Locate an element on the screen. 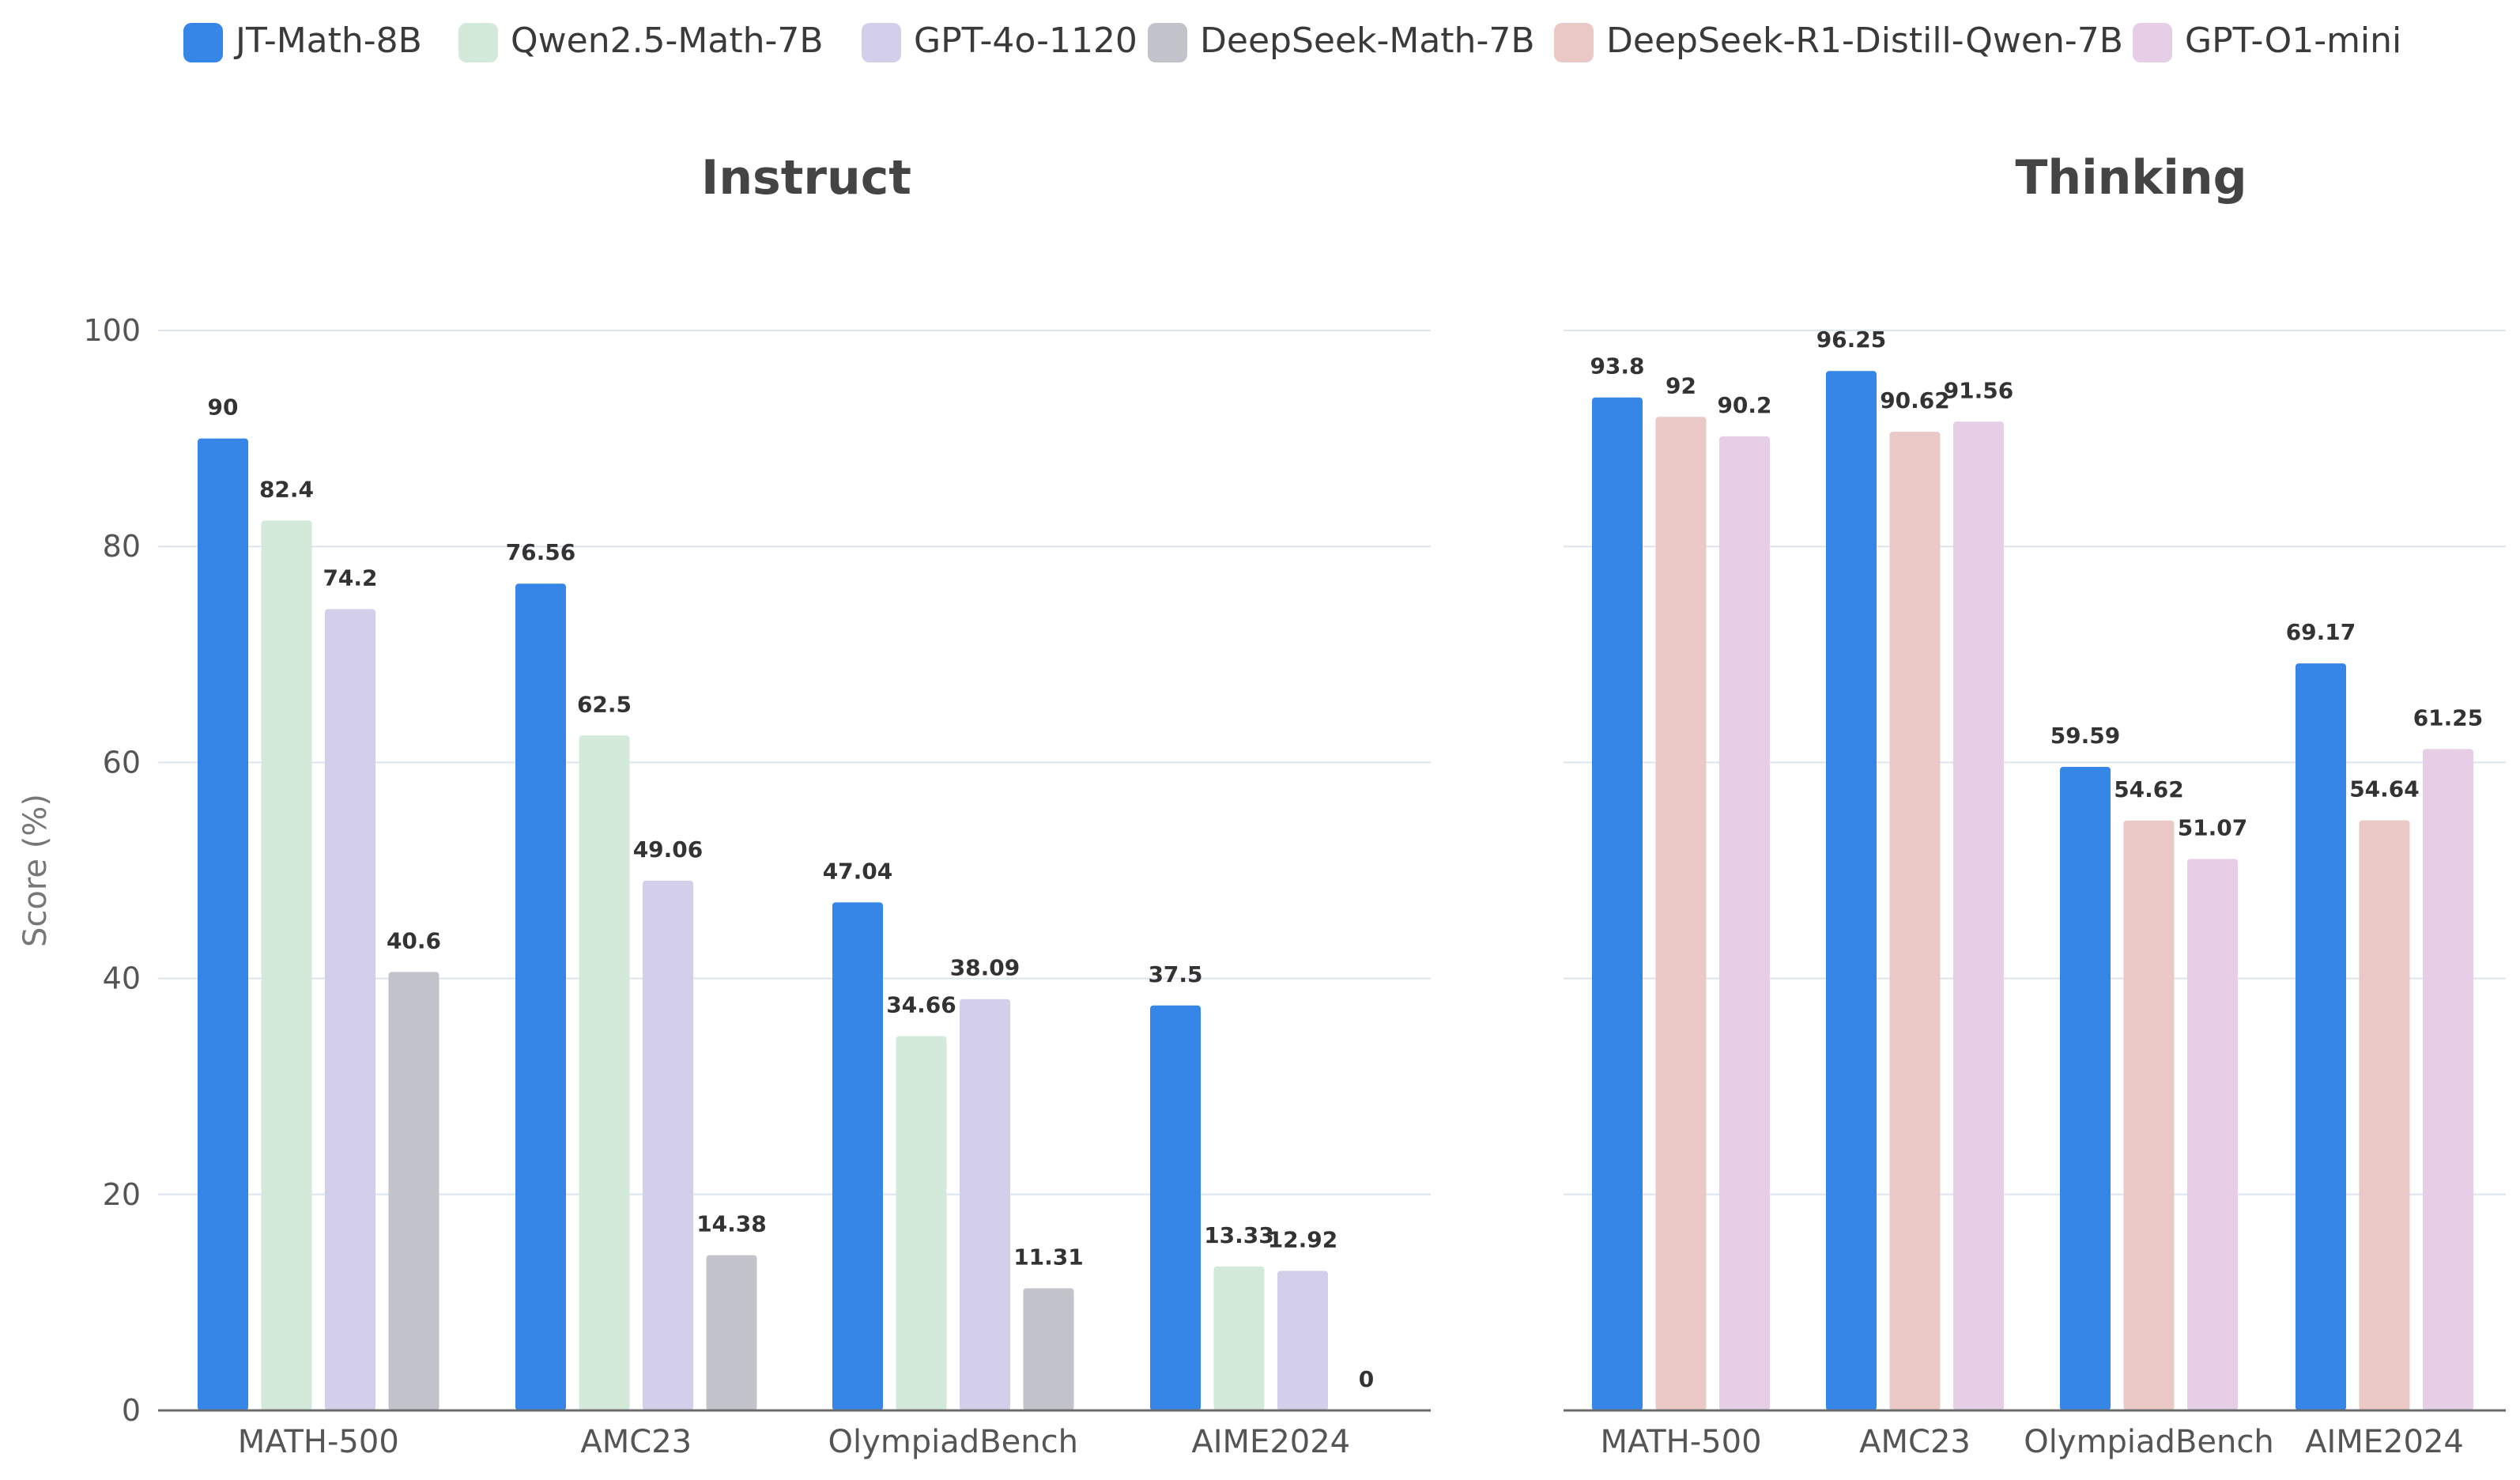  data-label: 69.17 is located at coordinates (2321, 632).